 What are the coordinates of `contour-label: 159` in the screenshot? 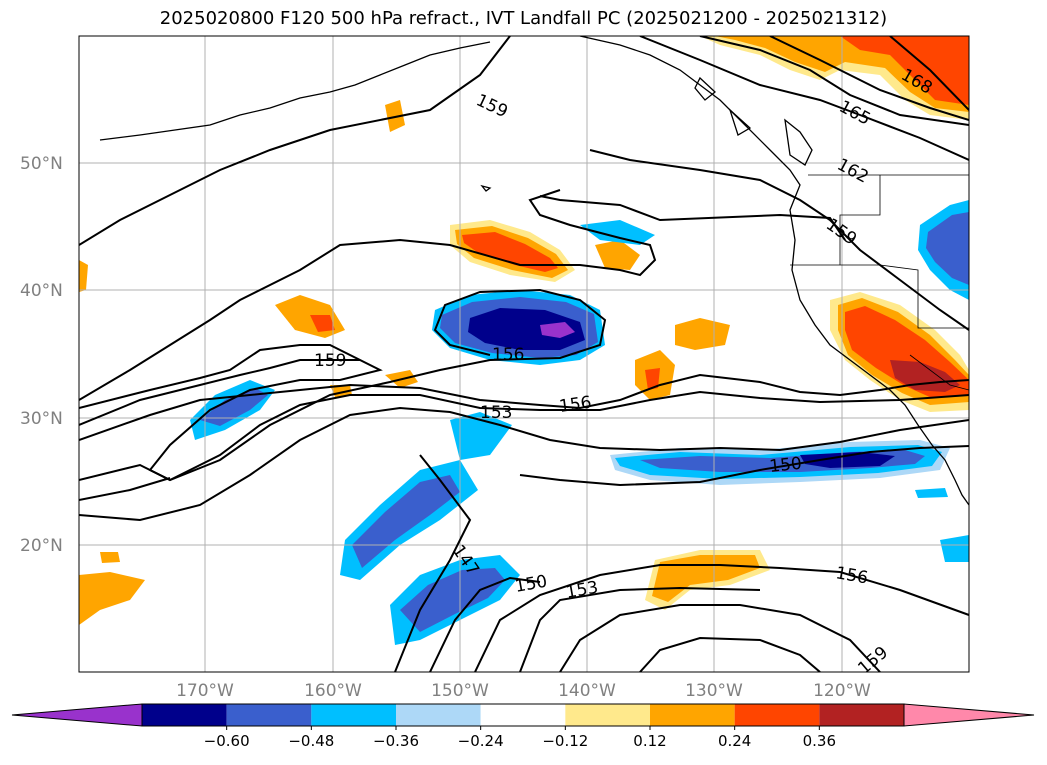 It's located at (330, 361).